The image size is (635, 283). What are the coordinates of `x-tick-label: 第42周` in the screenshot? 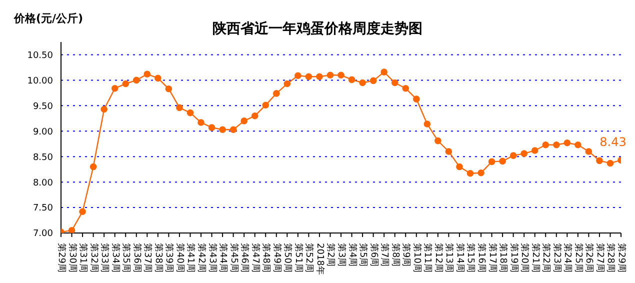 It's located at (201, 257).